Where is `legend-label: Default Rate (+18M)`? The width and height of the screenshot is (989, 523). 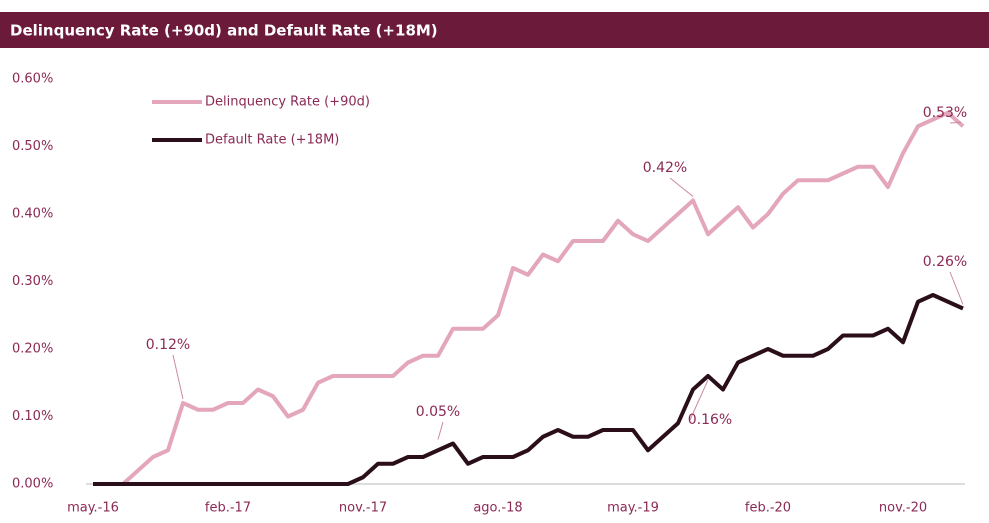
legend-label: Default Rate (+18M) is located at coordinates (272, 140).